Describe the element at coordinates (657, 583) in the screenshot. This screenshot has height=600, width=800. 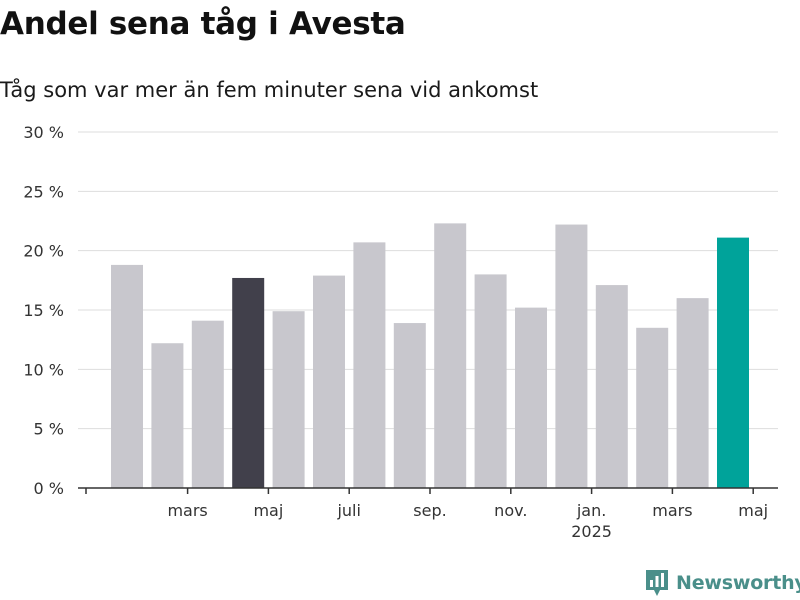
I see `newsworthy-logo-icon` at that location.